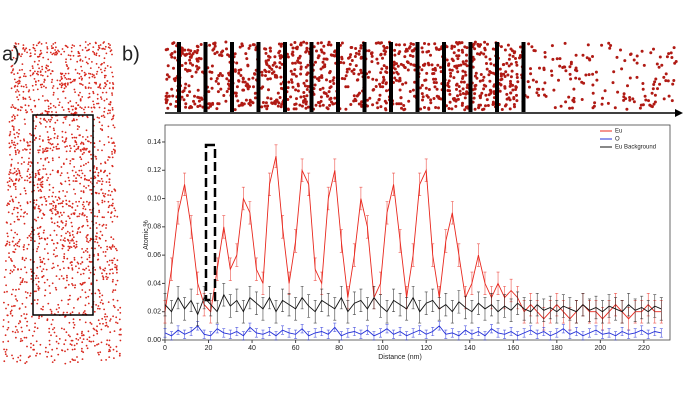  Describe the element at coordinates (635, 148) in the screenshot. I see `legend-label: Eu Background` at that location.